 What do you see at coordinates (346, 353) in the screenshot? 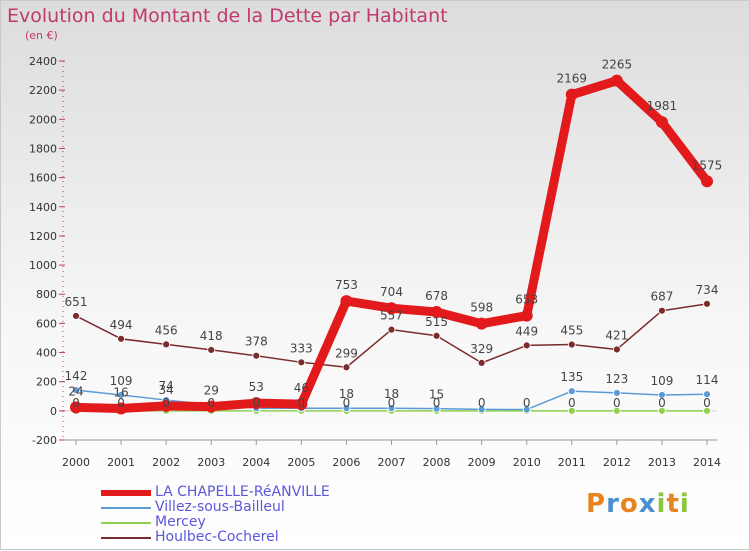
I see `data-label: 299` at bounding box center [346, 353].